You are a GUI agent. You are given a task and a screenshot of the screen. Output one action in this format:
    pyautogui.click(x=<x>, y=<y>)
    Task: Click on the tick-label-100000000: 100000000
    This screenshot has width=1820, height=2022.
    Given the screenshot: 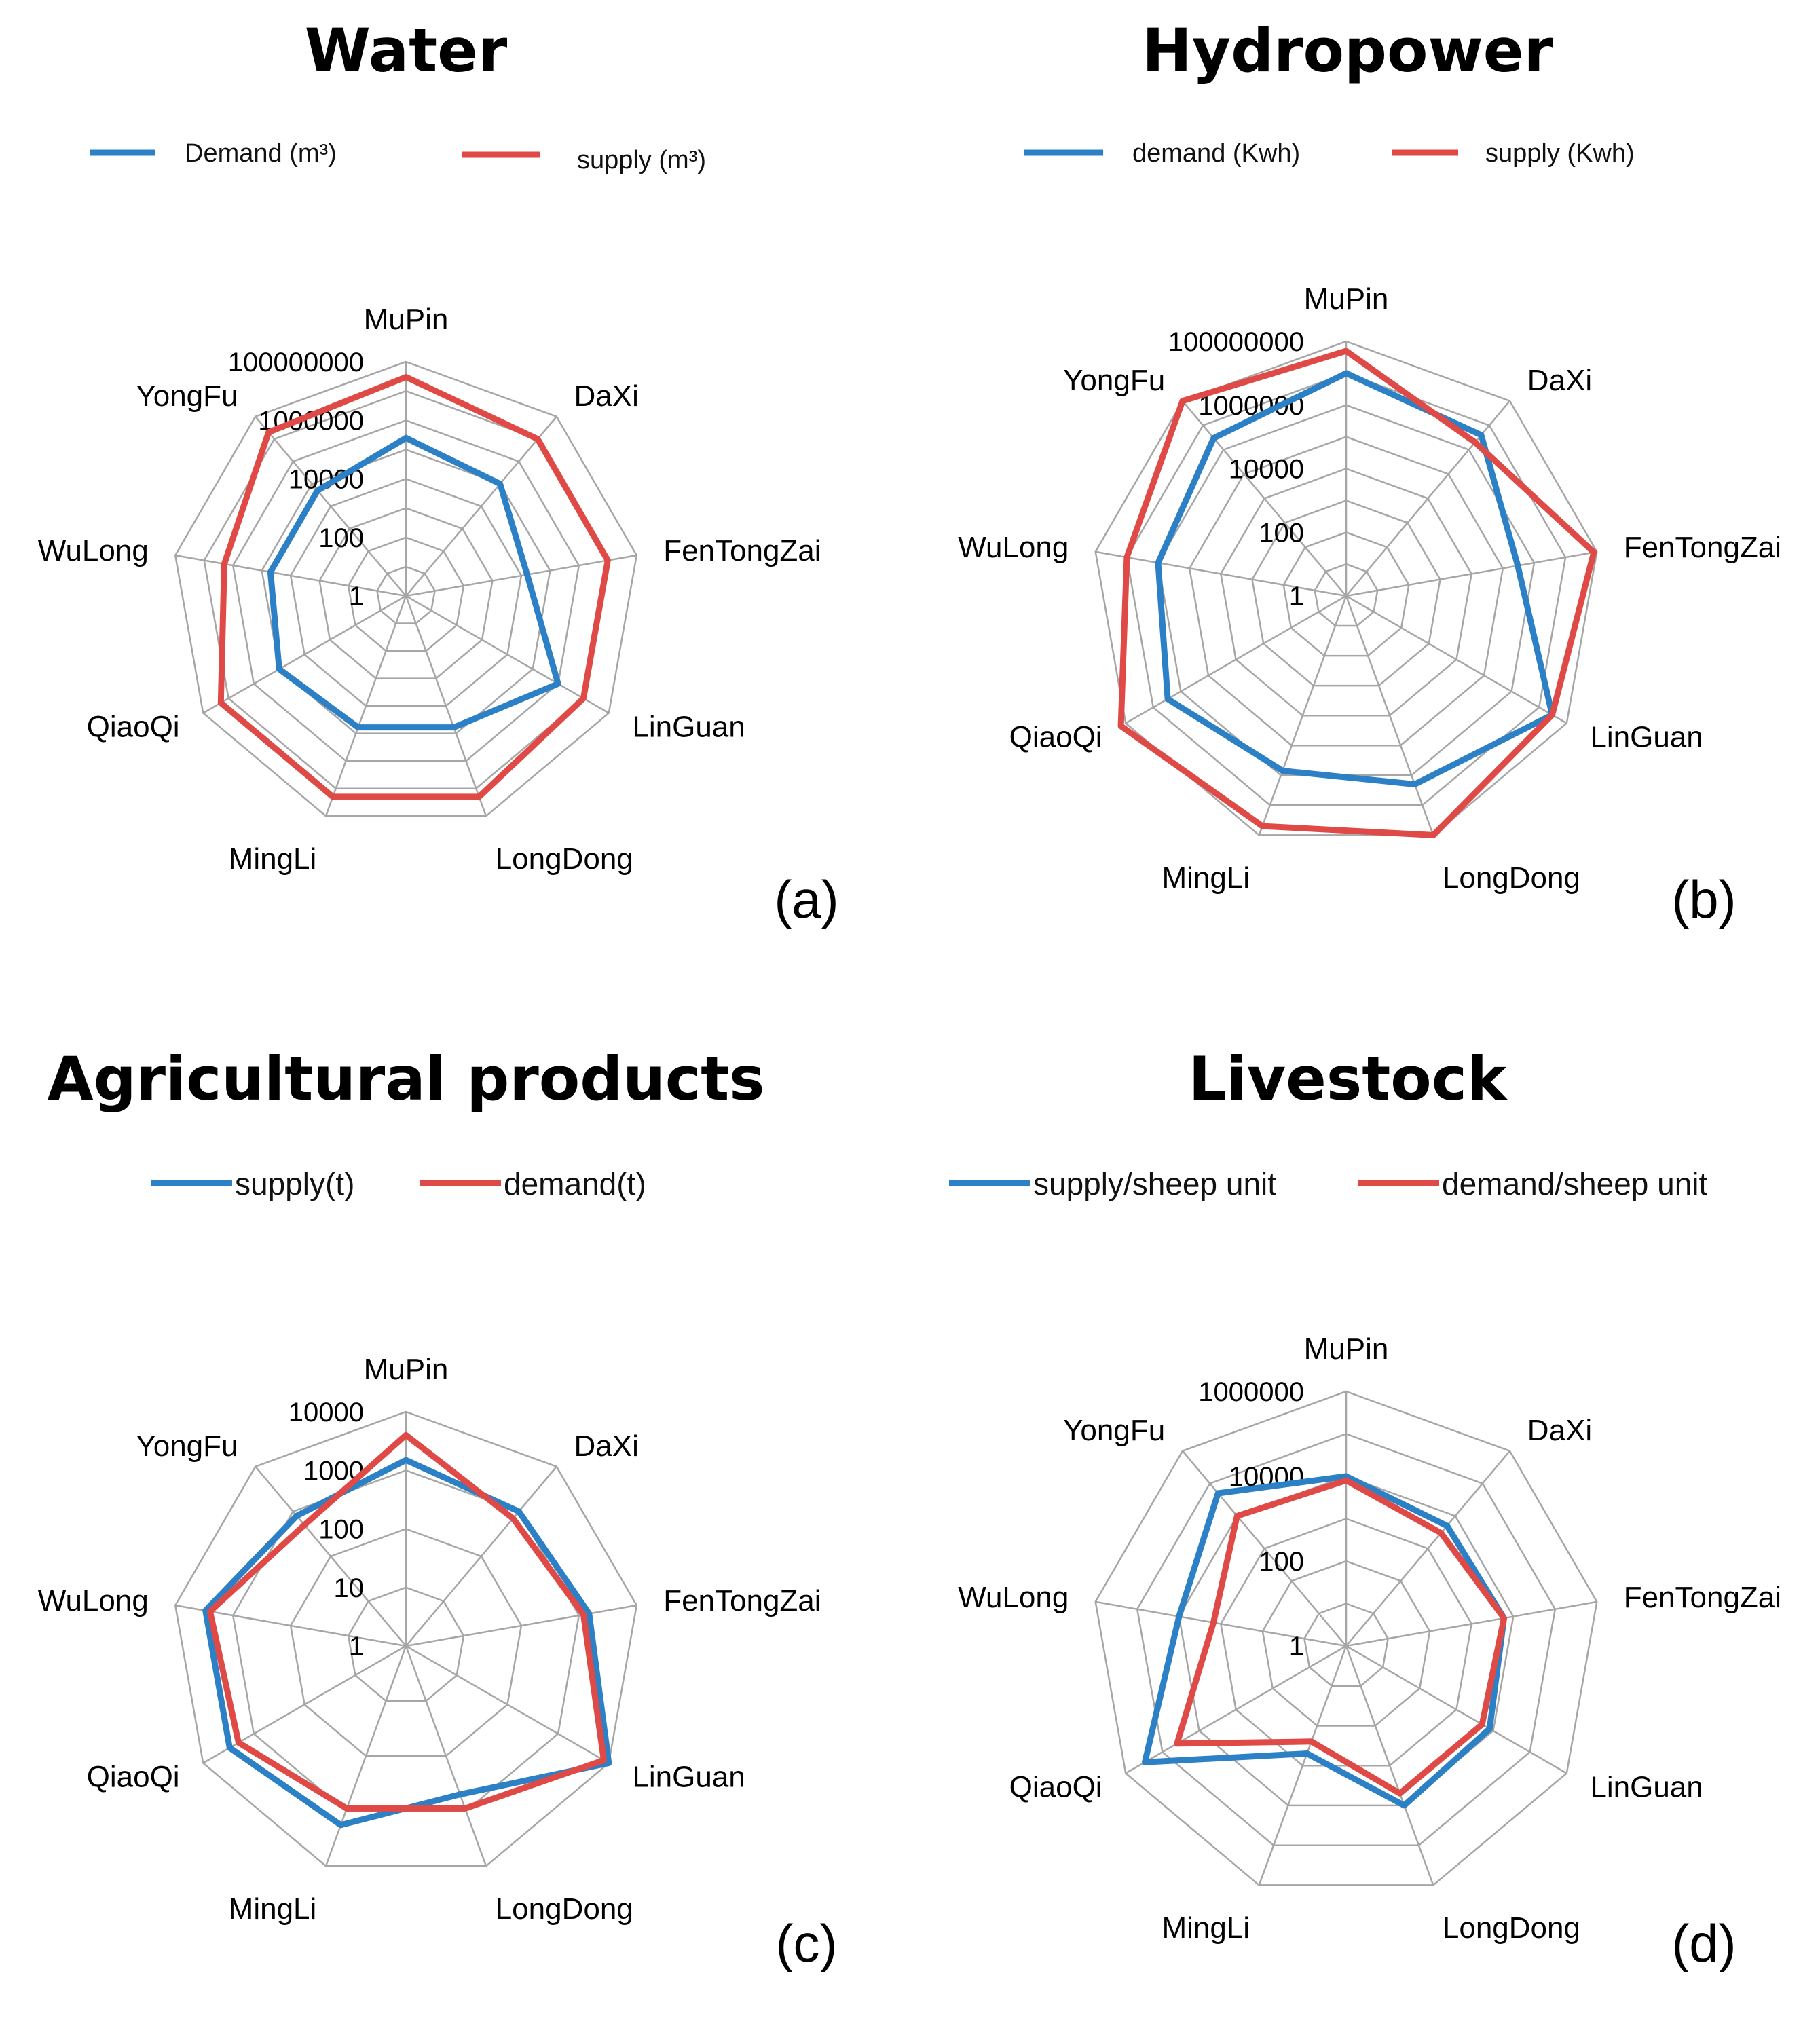 What is the action you would take?
    pyautogui.click(x=1236, y=342)
    